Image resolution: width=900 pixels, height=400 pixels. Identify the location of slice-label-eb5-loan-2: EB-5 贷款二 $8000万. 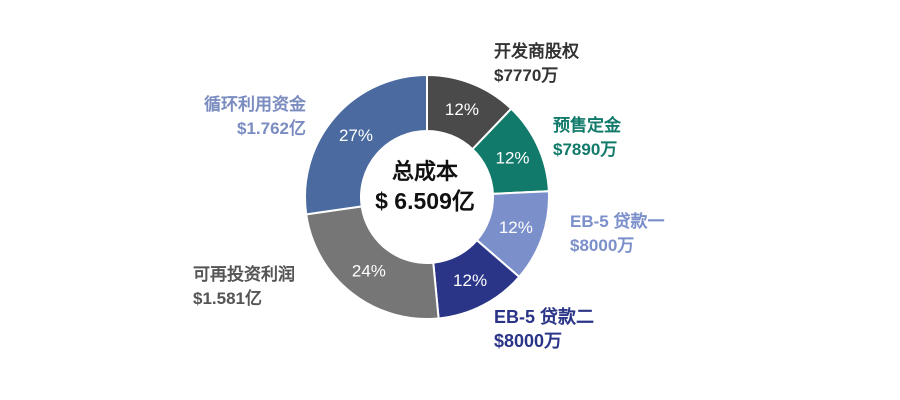
(544, 329).